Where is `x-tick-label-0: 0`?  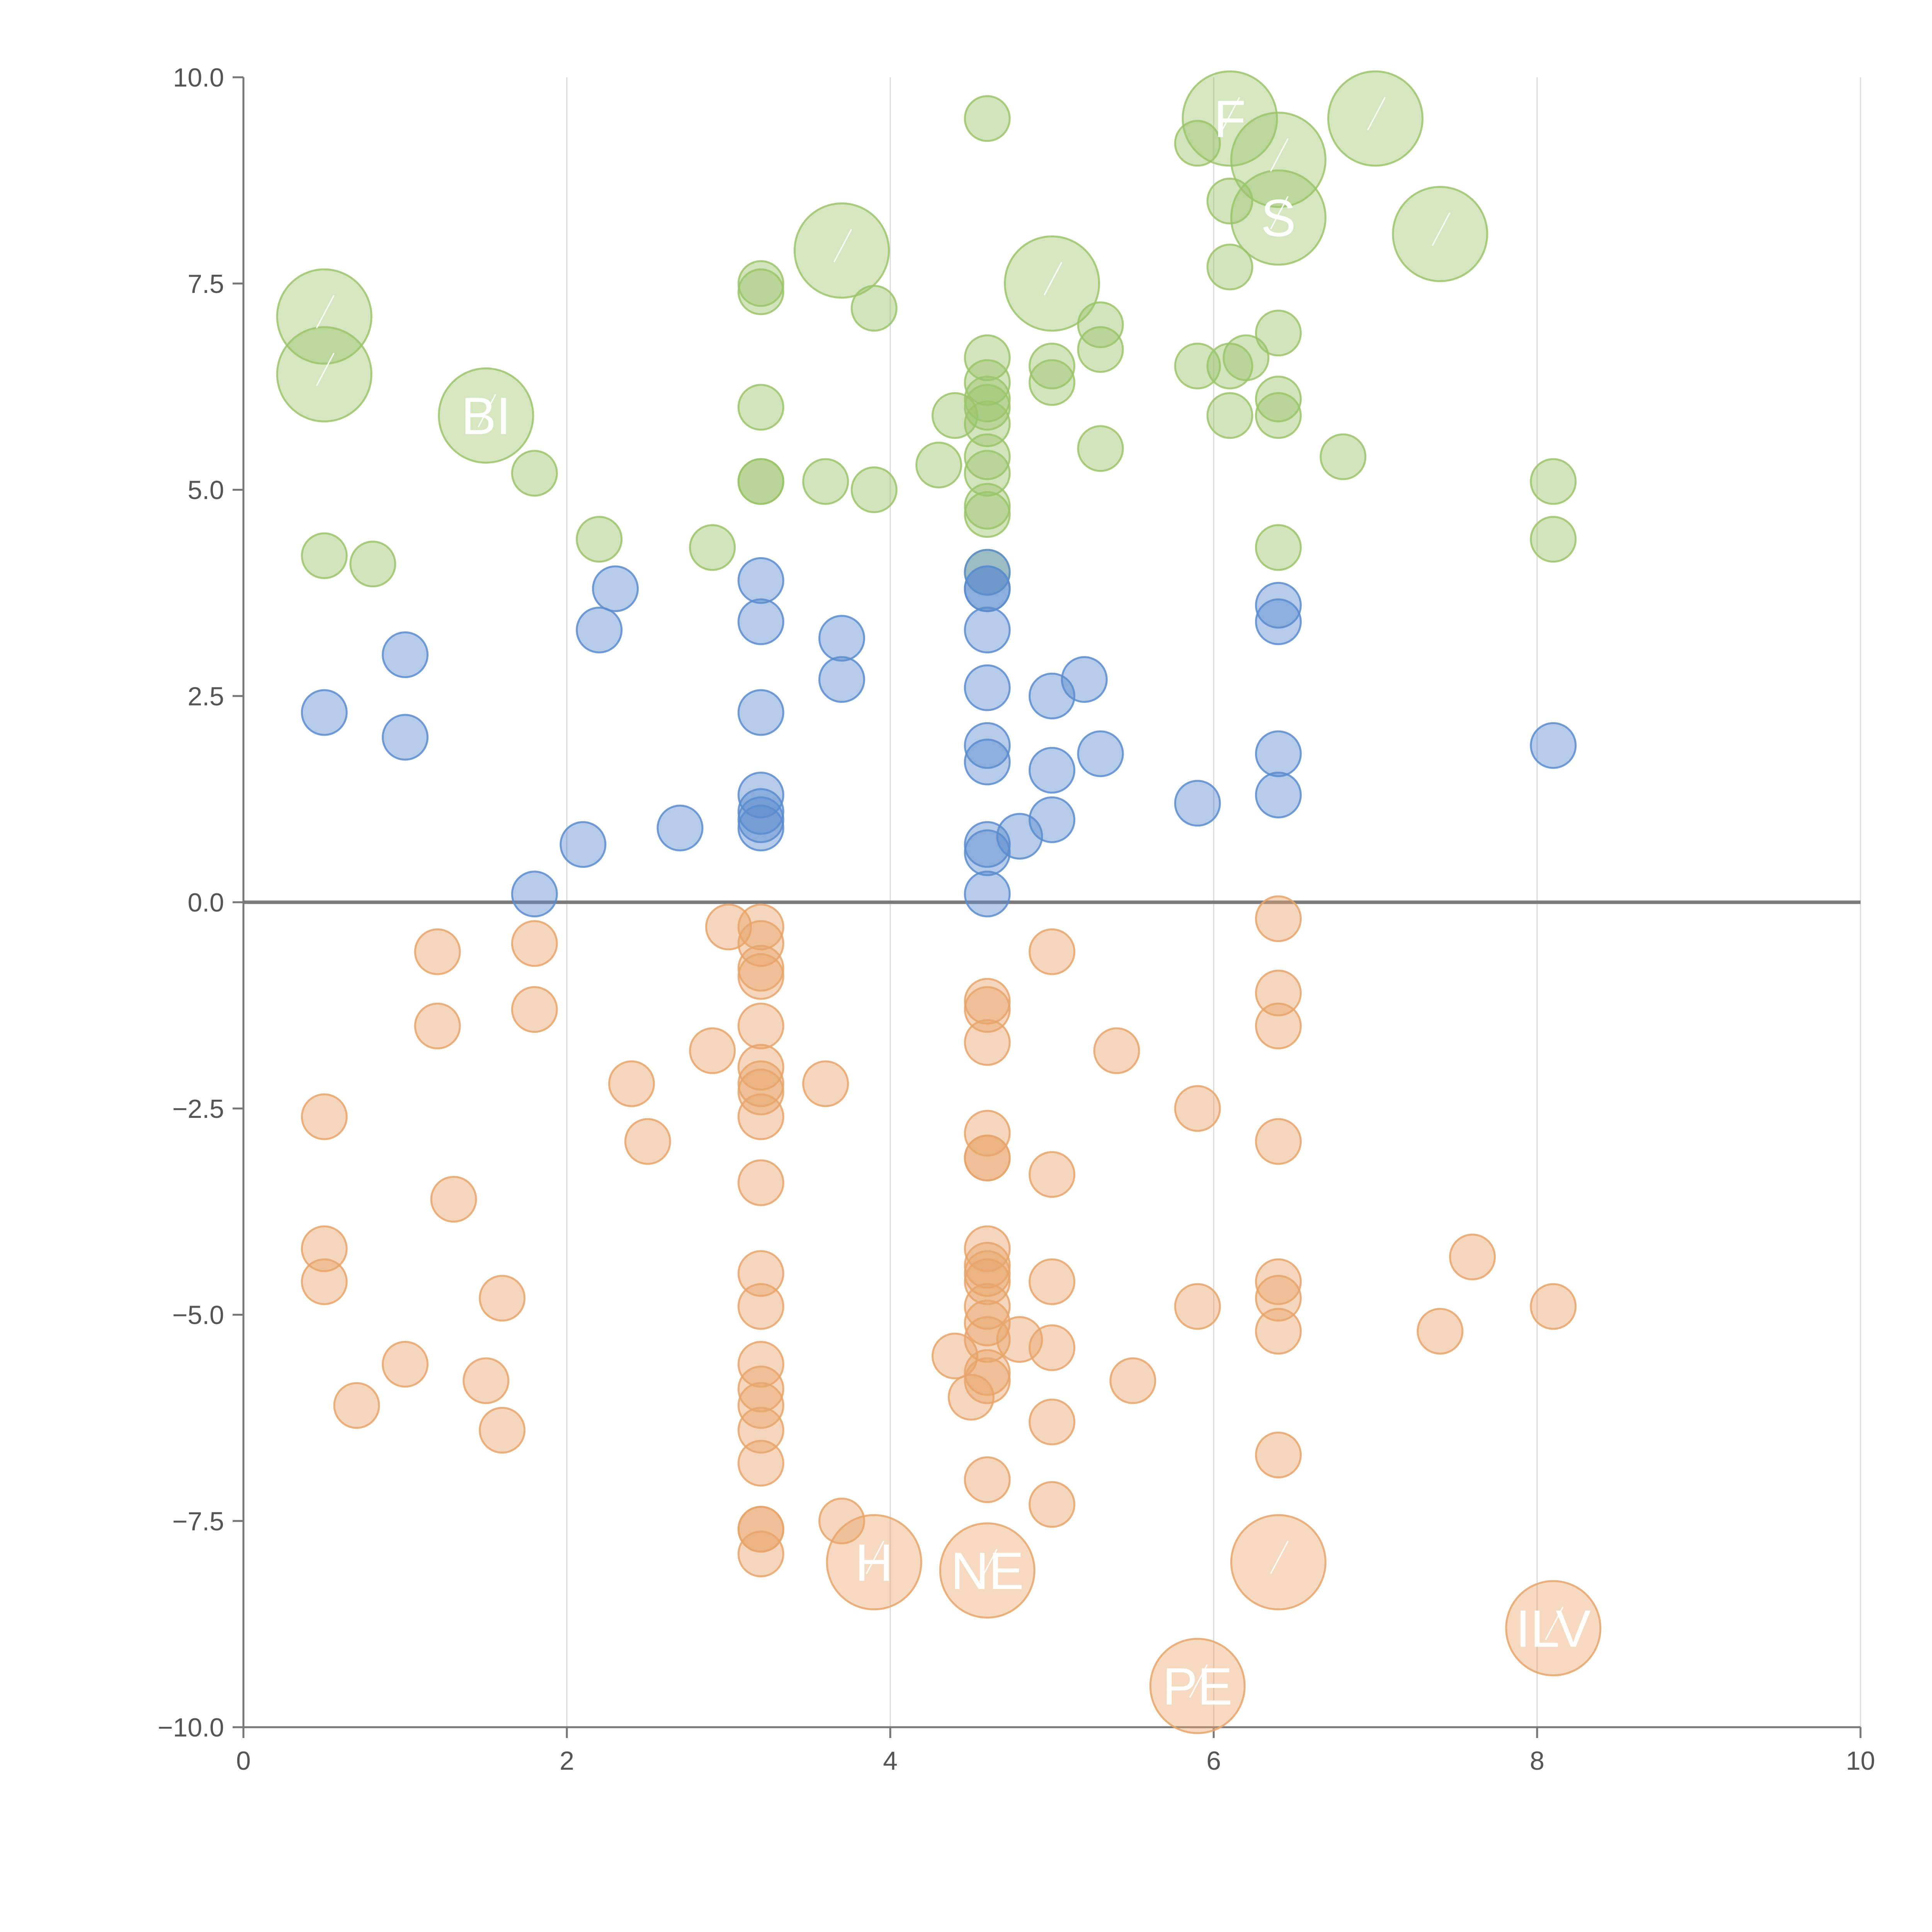 x-tick-label-0: 0 is located at coordinates (244, 1761).